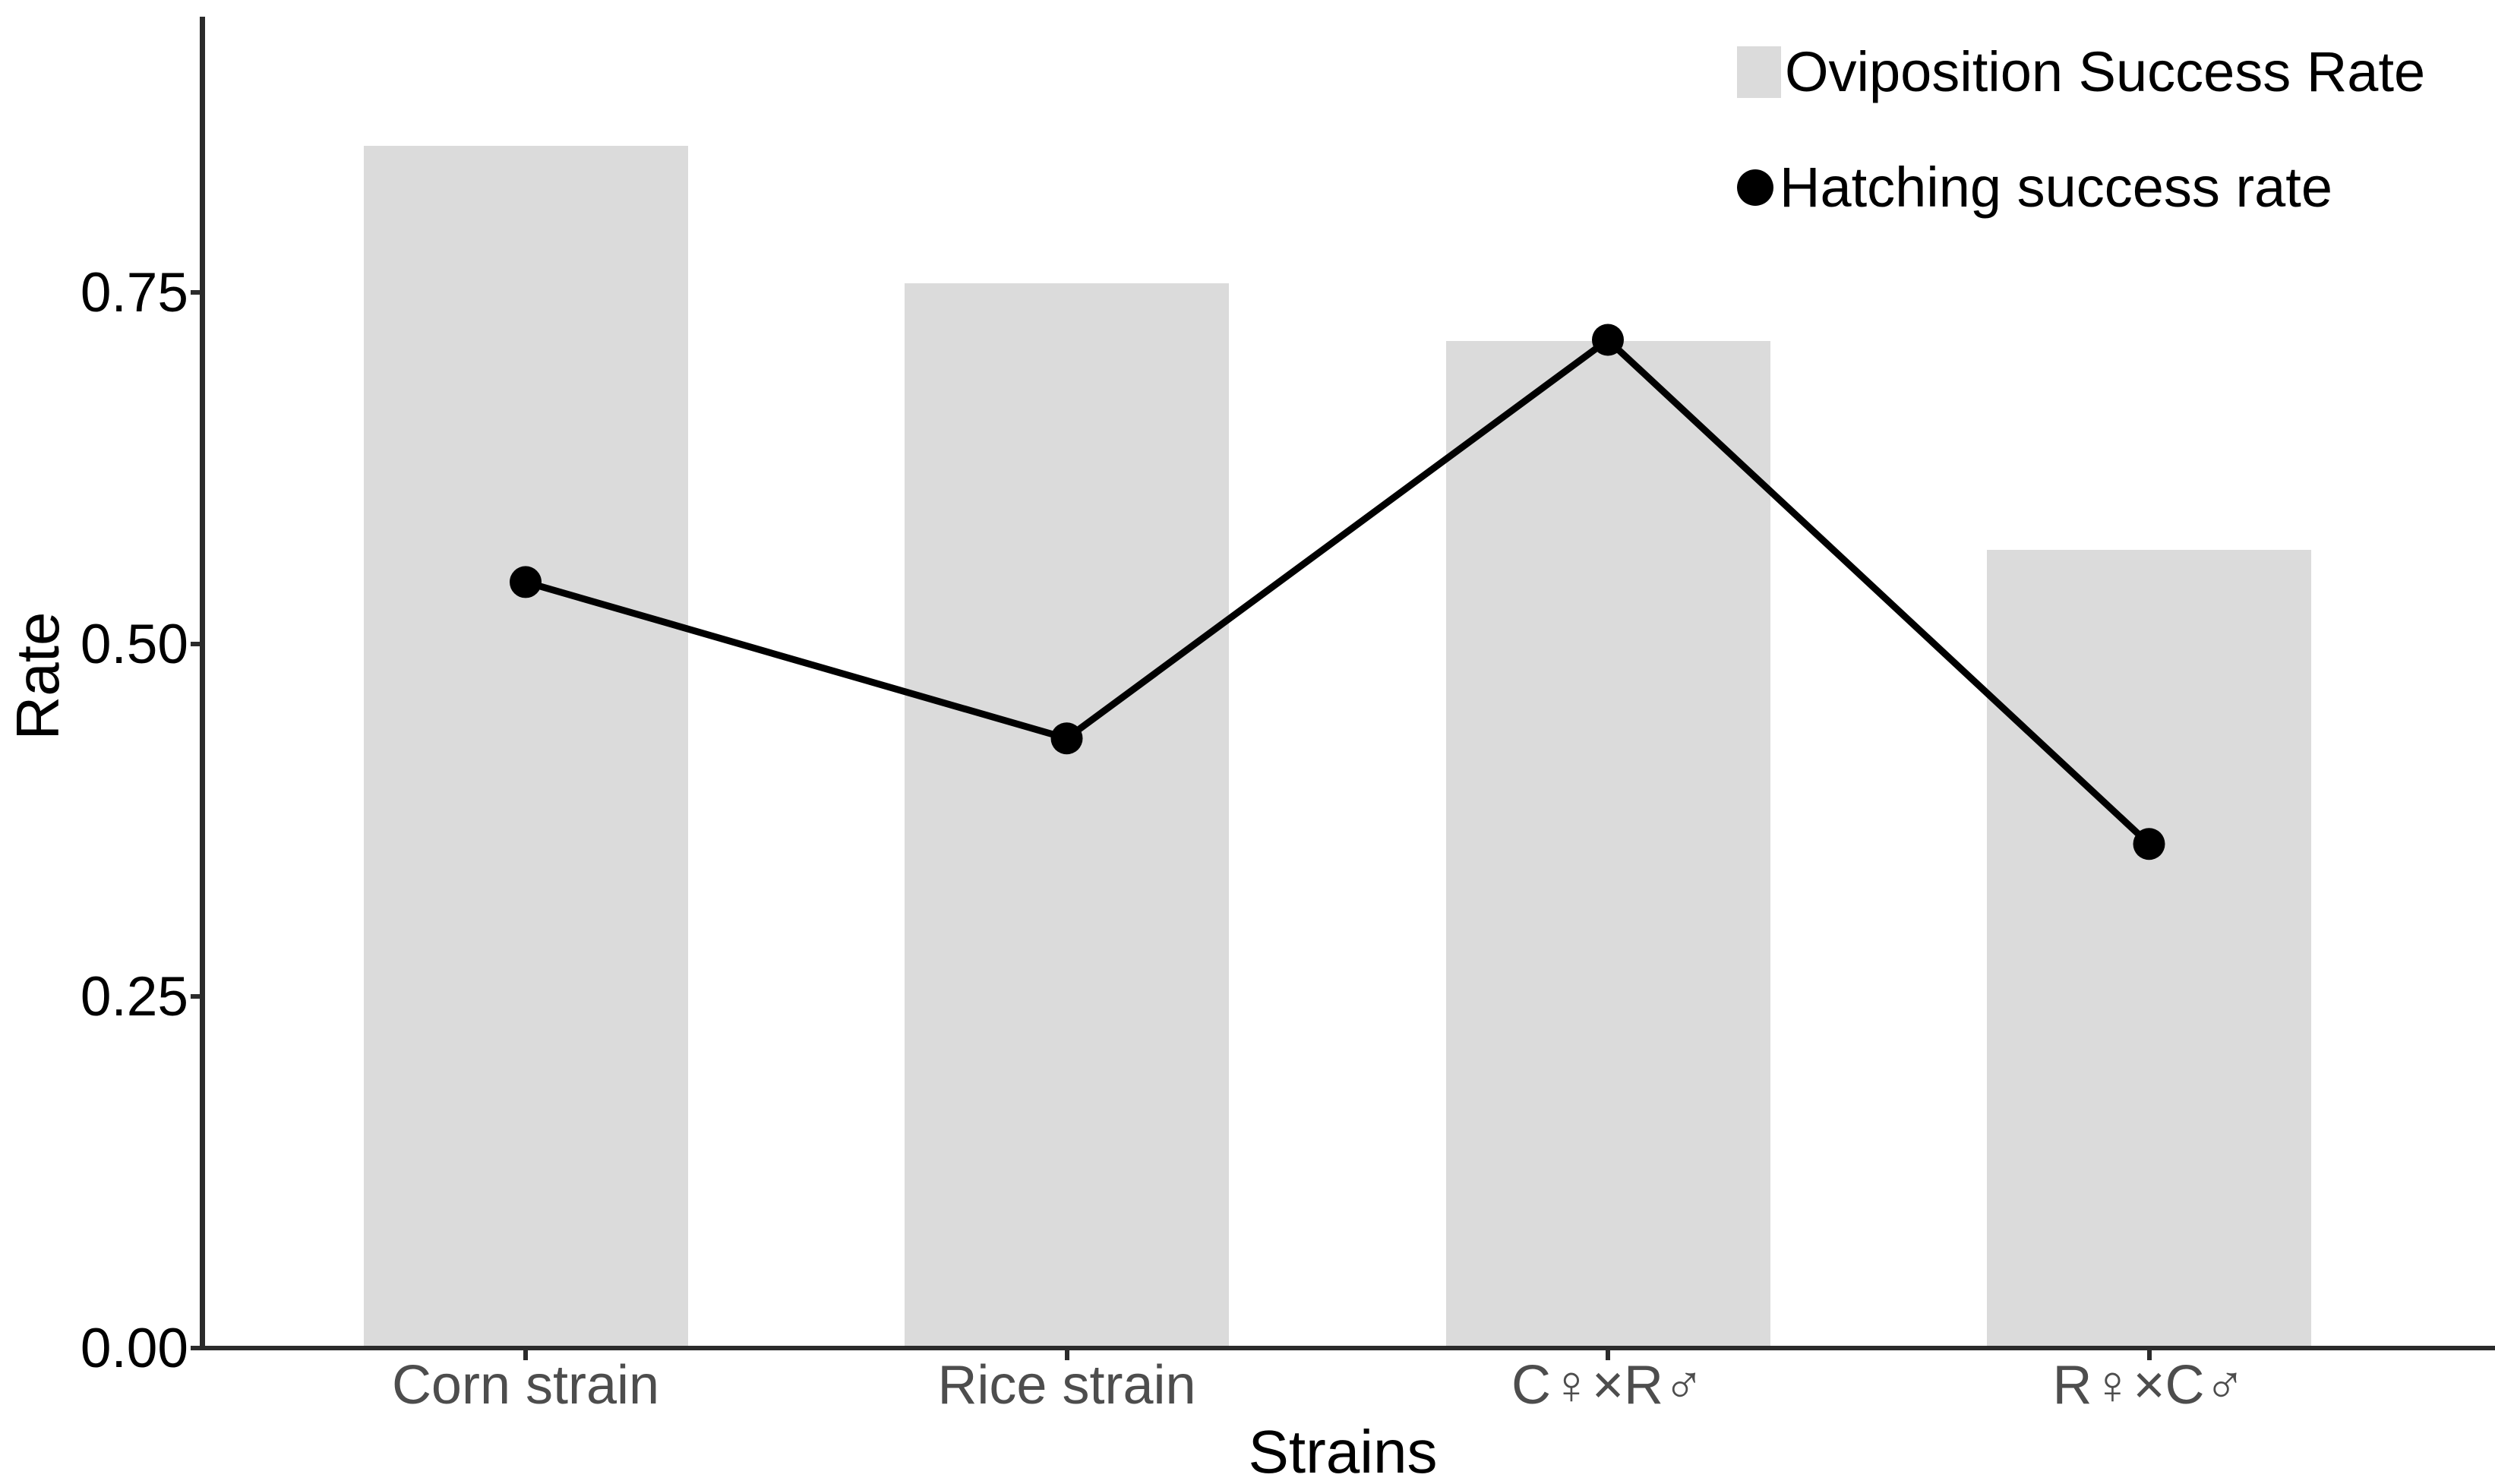 The height and width of the screenshot is (1484, 2495). Describe the element at coordinates (1343, 1451) in the screenshot. I see `x-axis-title: Strains` at that location.